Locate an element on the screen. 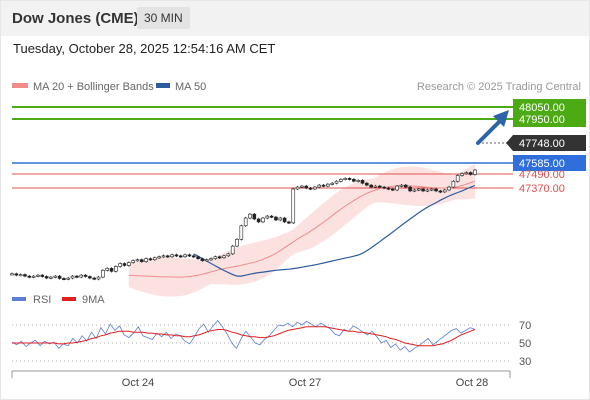 This screenshot has width=590, height=400. resistance-label: 47950.00 is located at coordinates (542, 120).